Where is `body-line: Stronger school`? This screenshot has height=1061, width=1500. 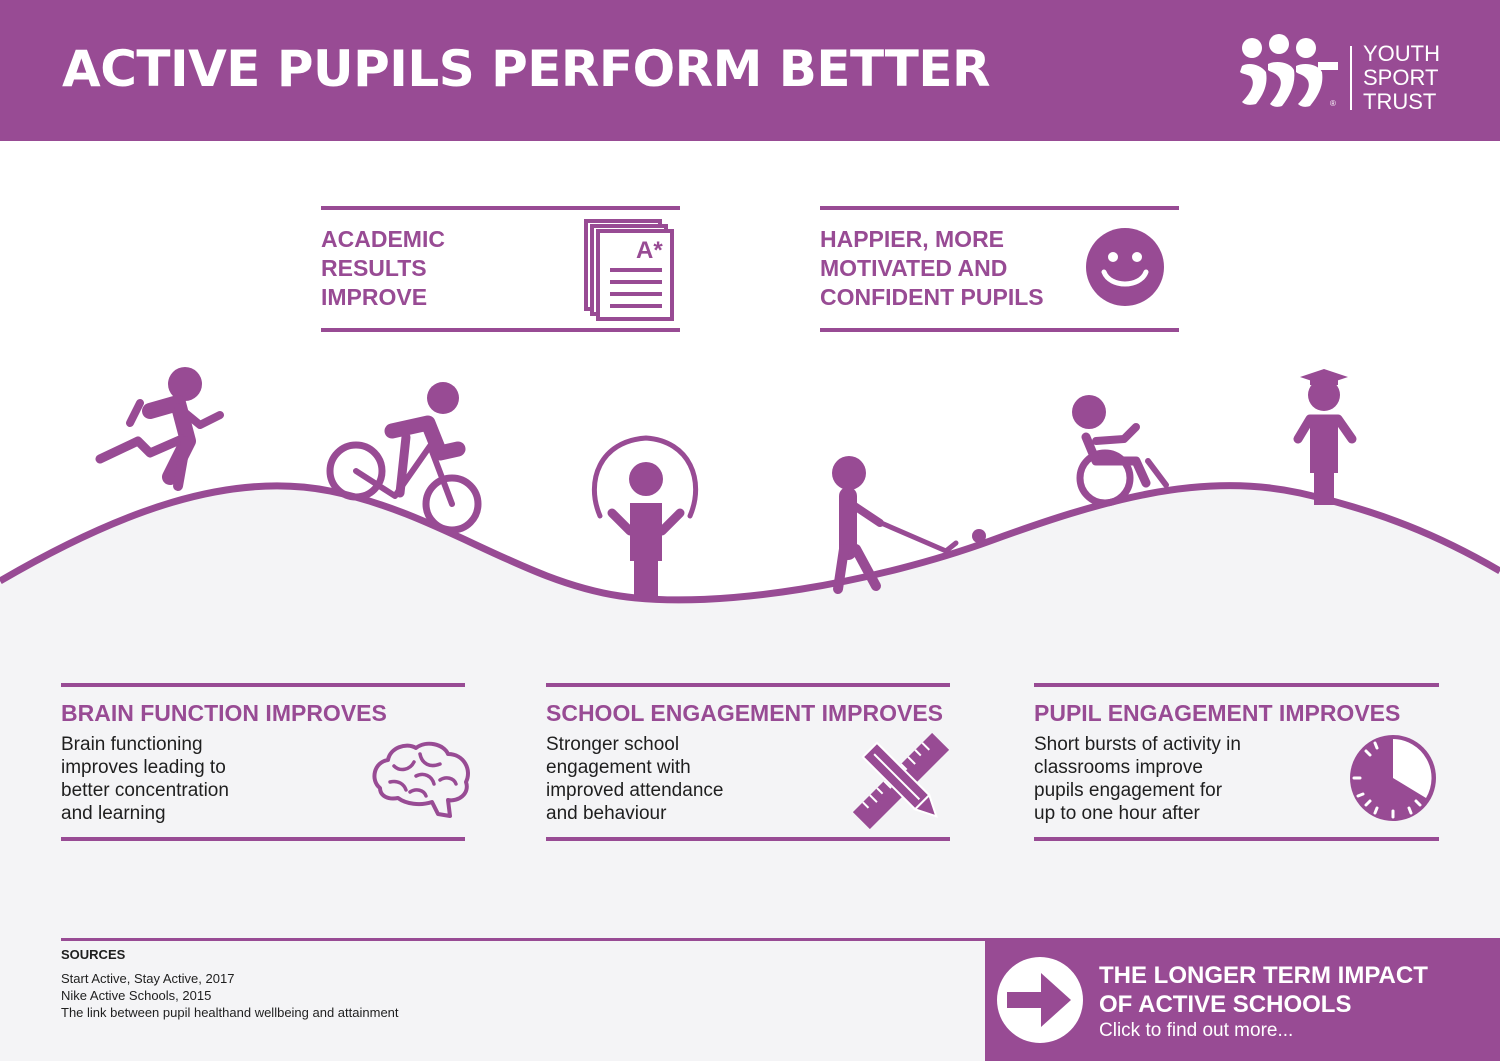 body-line: Stronger school is located at coordinates (613, 744).